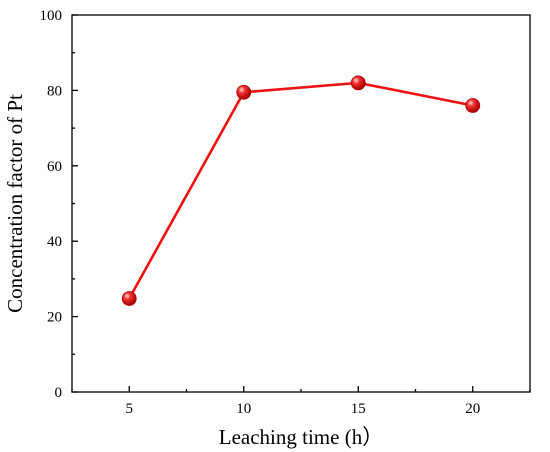 The width and height of the screenshot is (550, 452). I want to click on y-tick-label: 0, so click(59, 393).